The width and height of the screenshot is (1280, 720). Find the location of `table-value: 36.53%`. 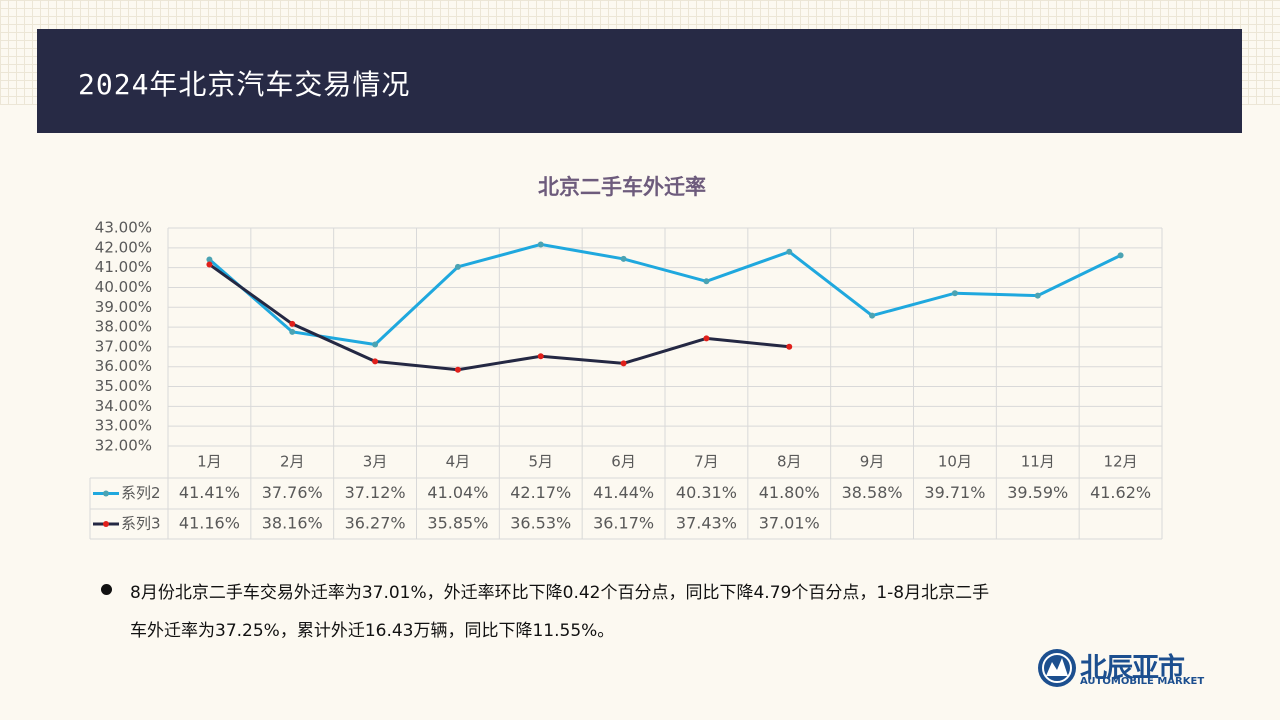

table-value: 36.53% is located at coordinates (540, 523).